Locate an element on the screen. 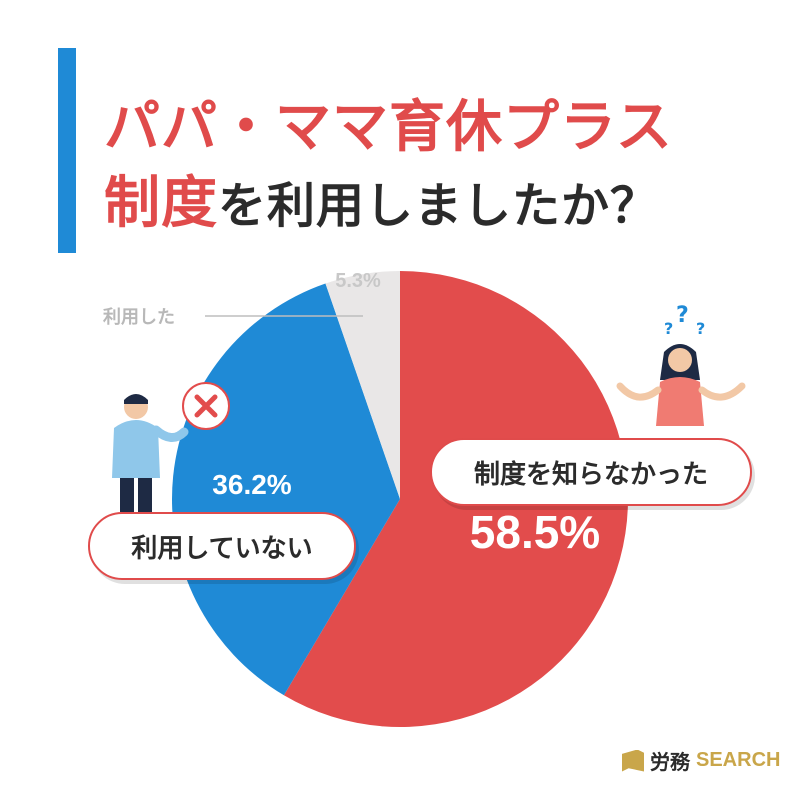  logo-search: SEARCH is located at coordinates (738, 760).